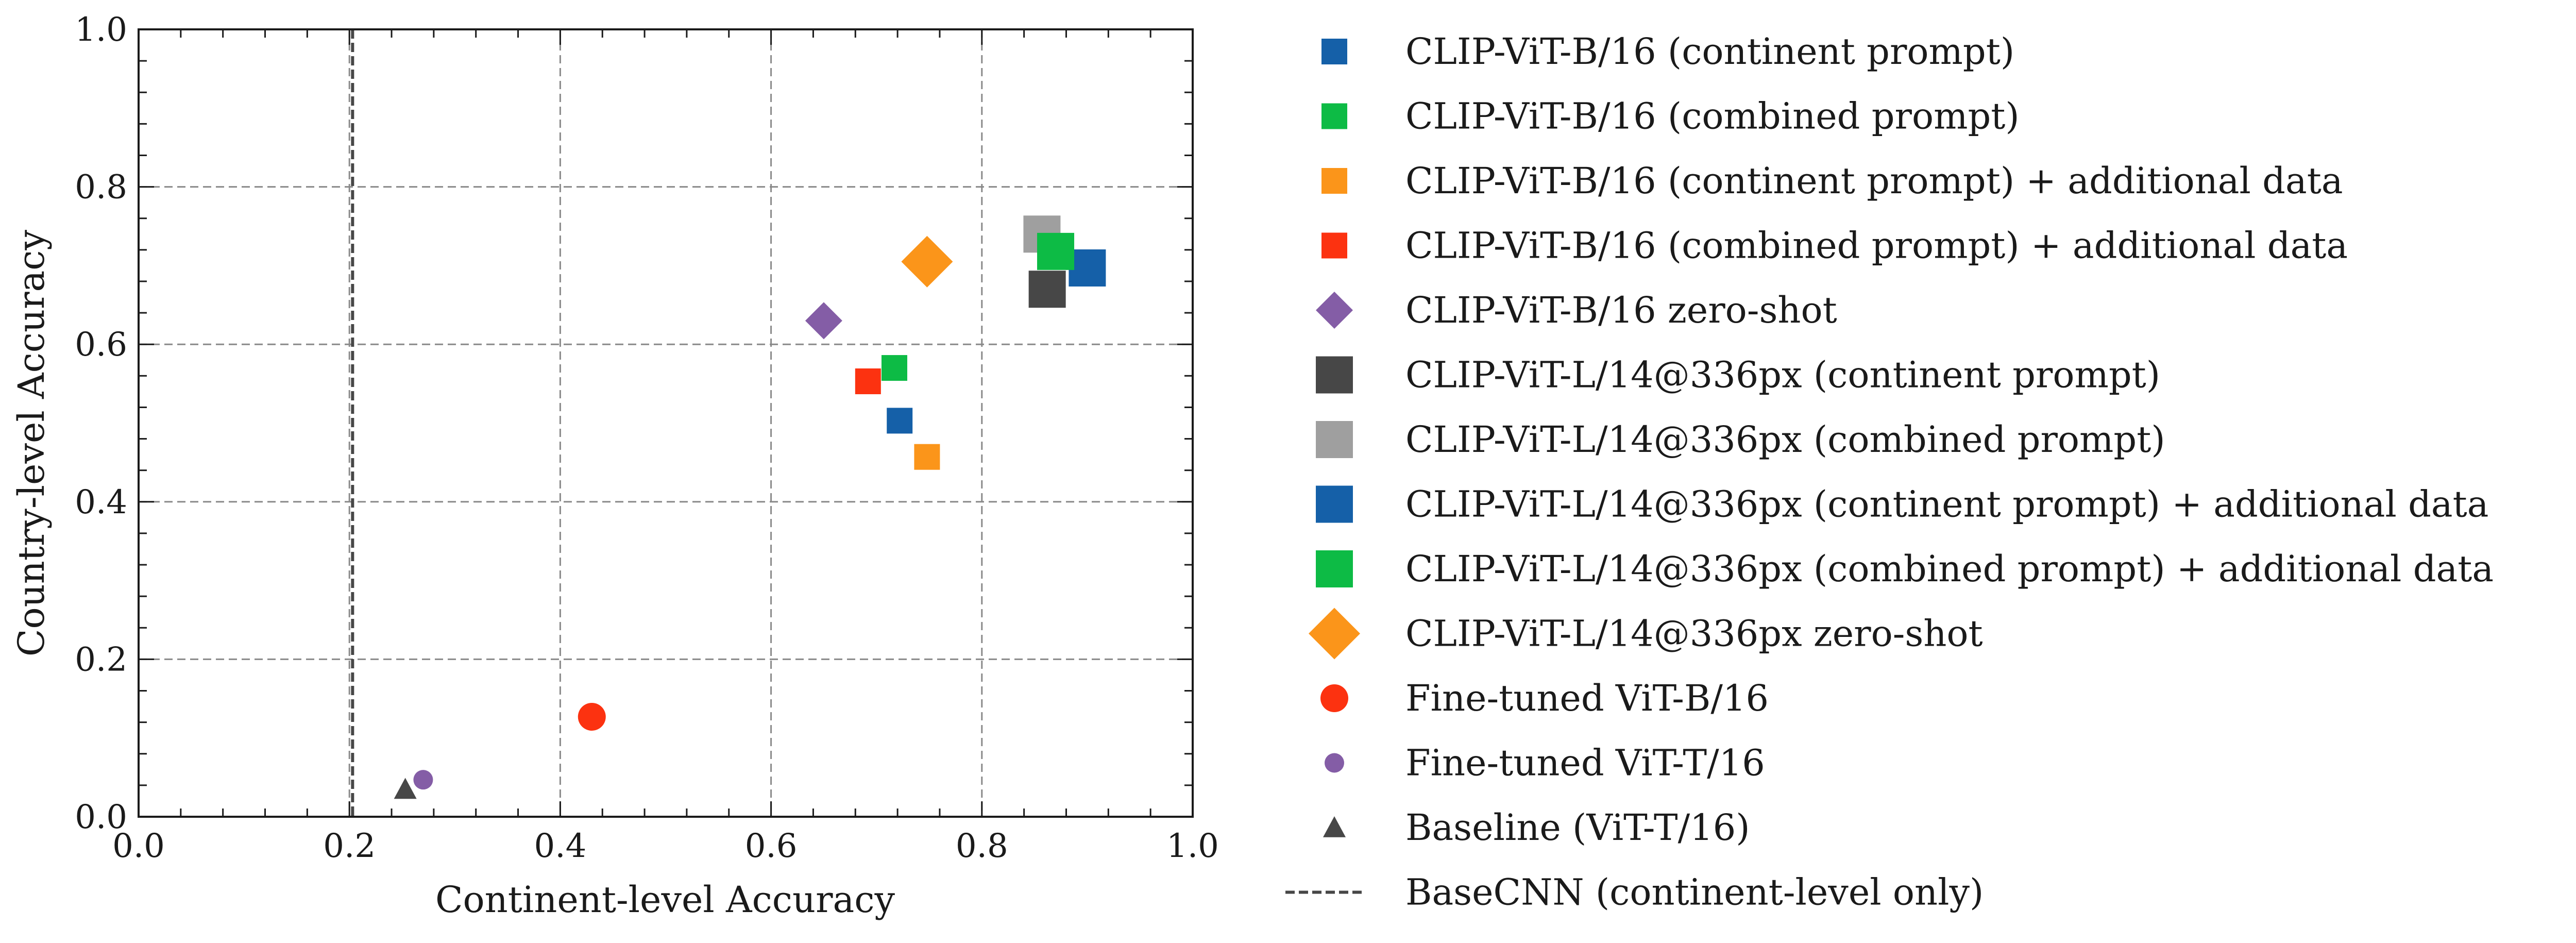 This screenshot has height=943, width=2576. I want to click on y-tick-label: 0.4, so click(101, 502).